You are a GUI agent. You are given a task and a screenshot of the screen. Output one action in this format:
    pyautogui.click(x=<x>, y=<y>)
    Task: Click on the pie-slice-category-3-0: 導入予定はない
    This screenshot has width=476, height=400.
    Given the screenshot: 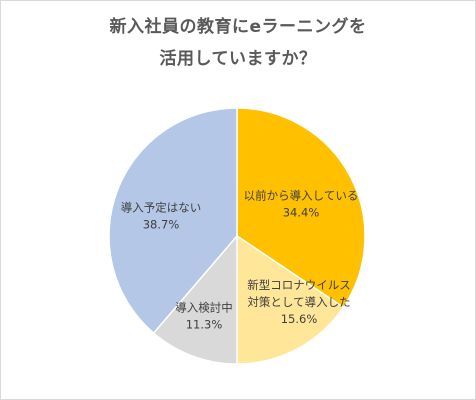 What is the action you would take?
    pyautogui.click(x=161, y=208)
    